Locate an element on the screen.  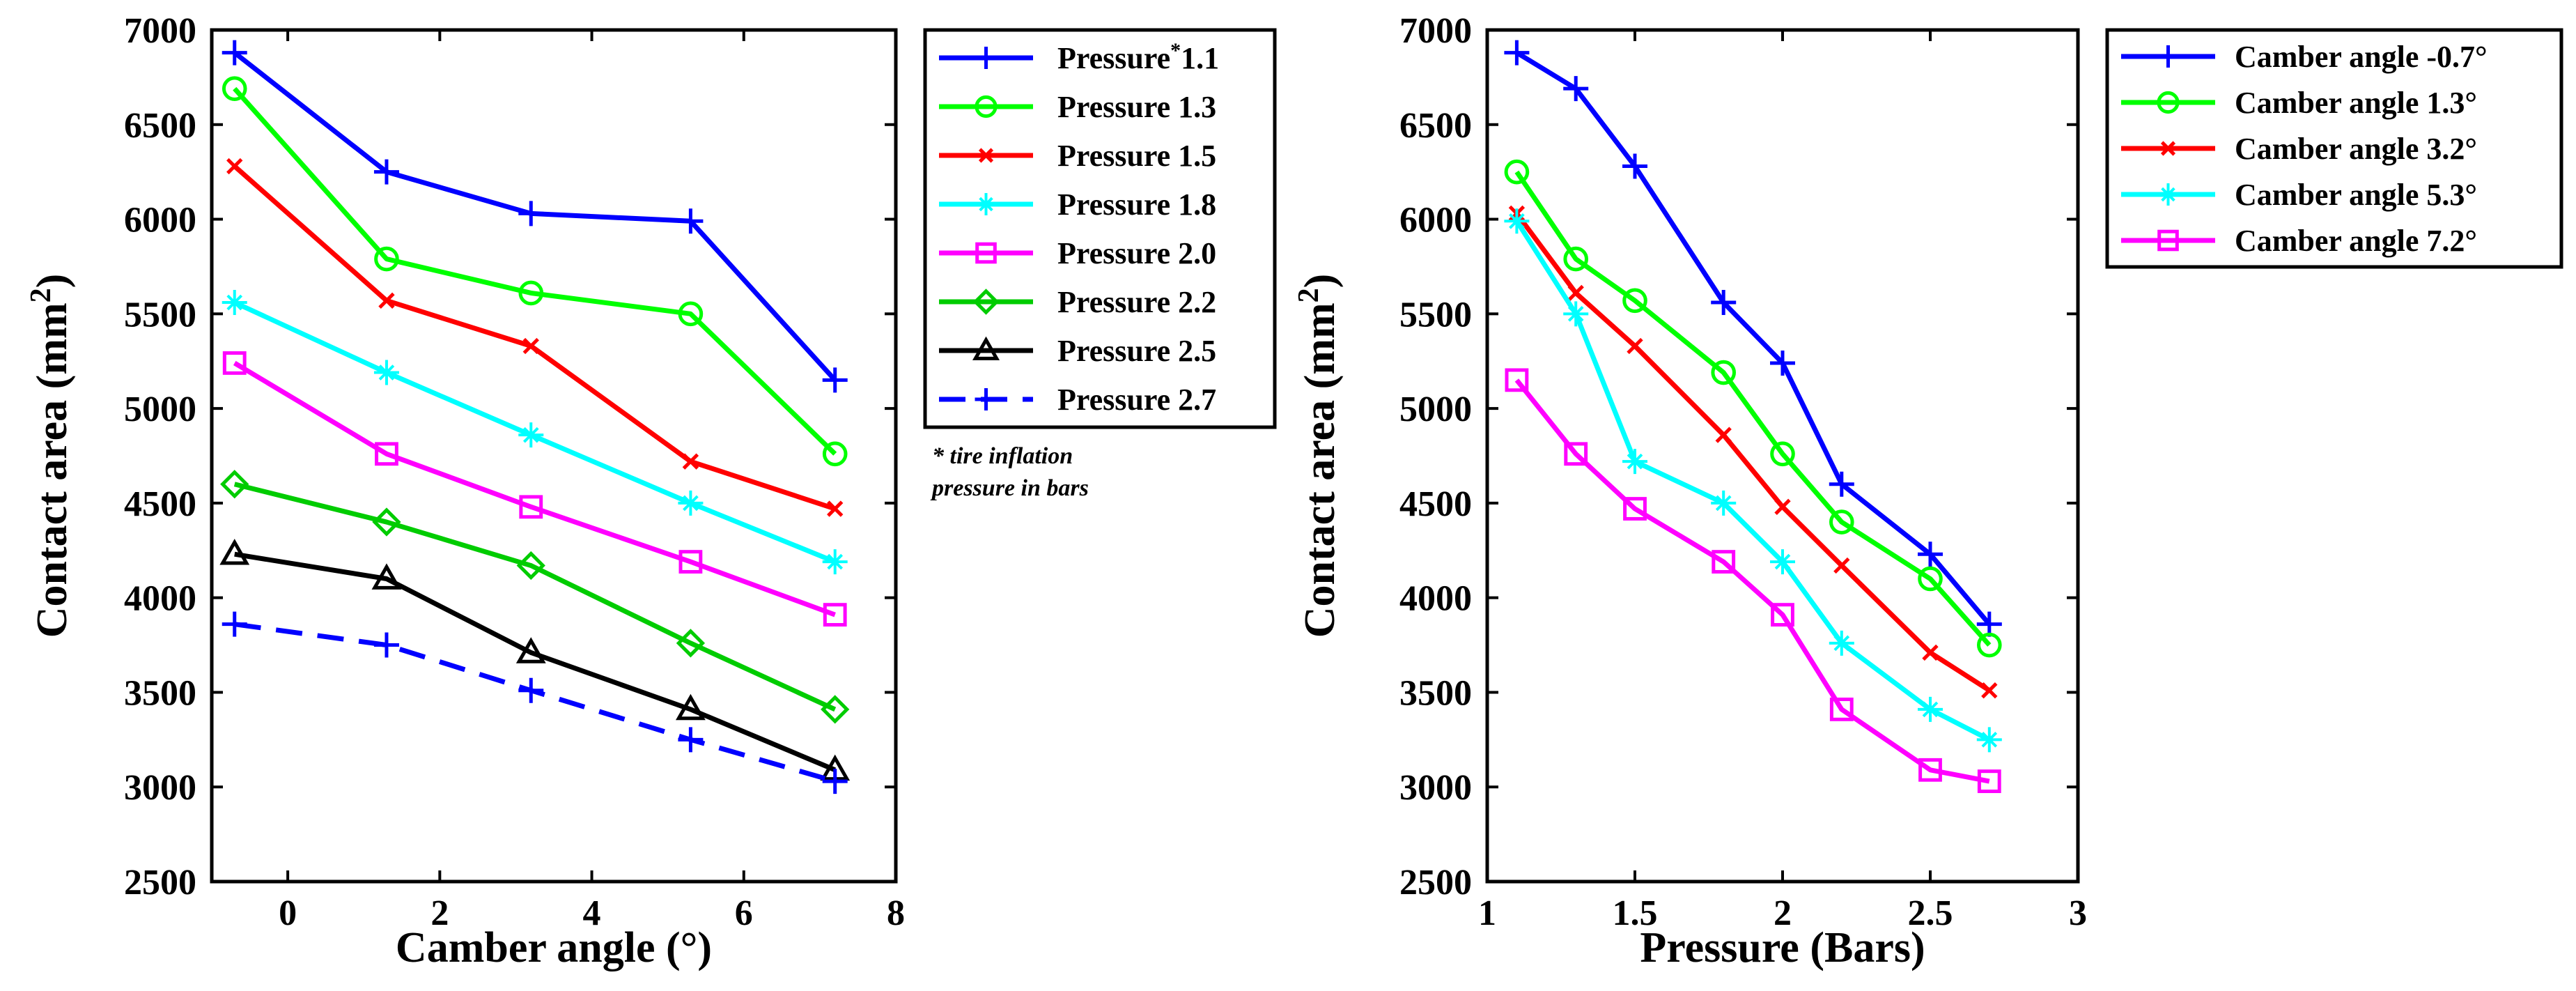
y-tick-label: 2500 is located at coordinates (160, 882).